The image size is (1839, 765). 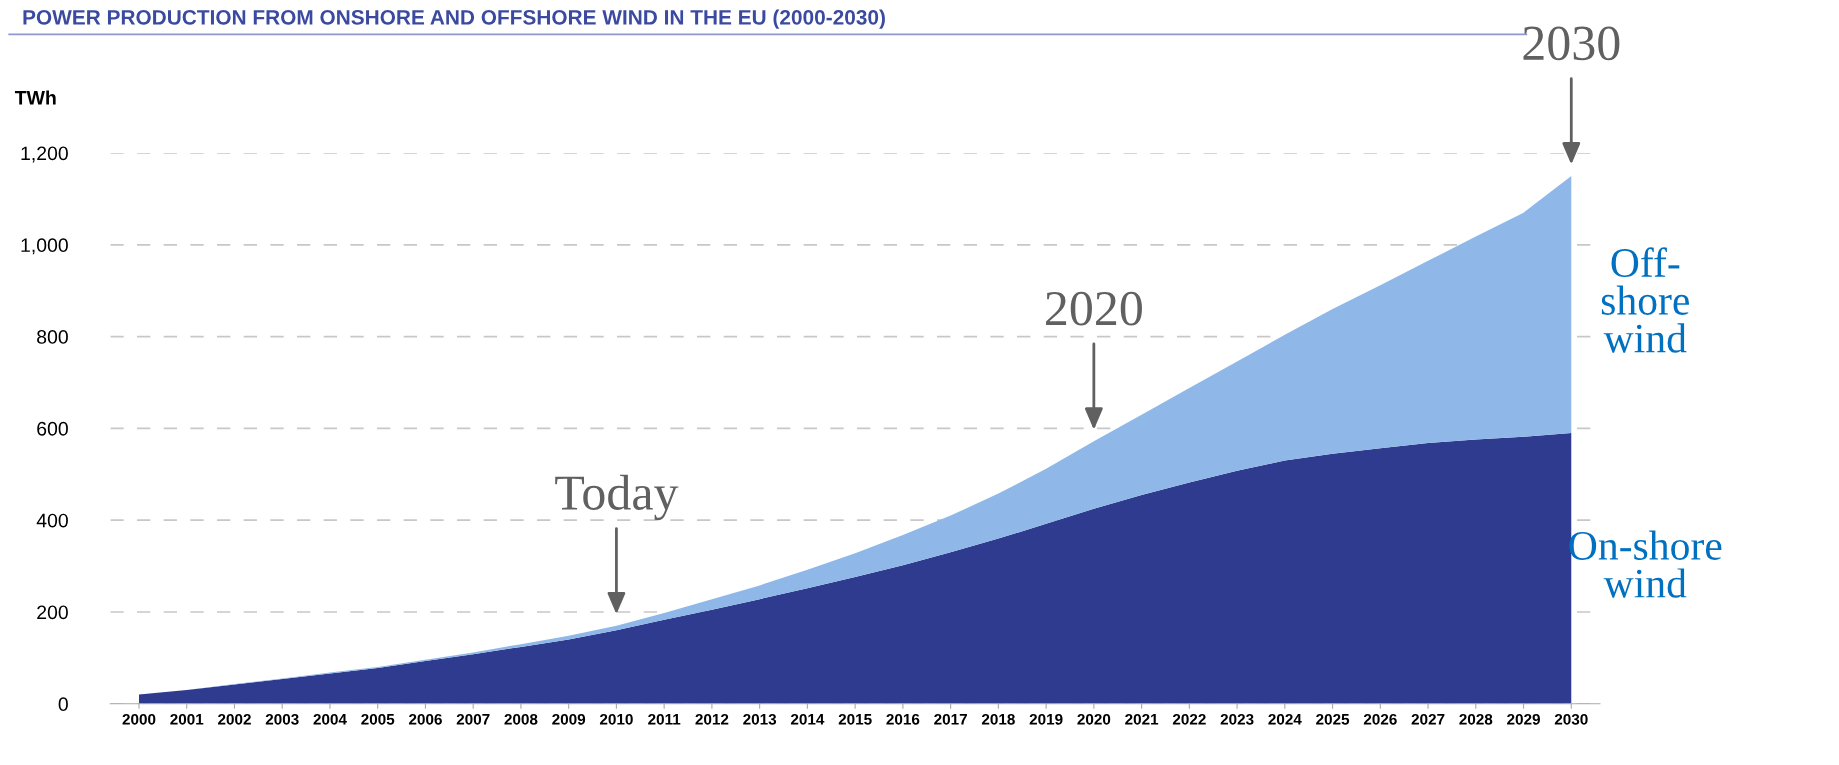 I want to click on x-tick-label: 2012, so click(x=712, y=719).